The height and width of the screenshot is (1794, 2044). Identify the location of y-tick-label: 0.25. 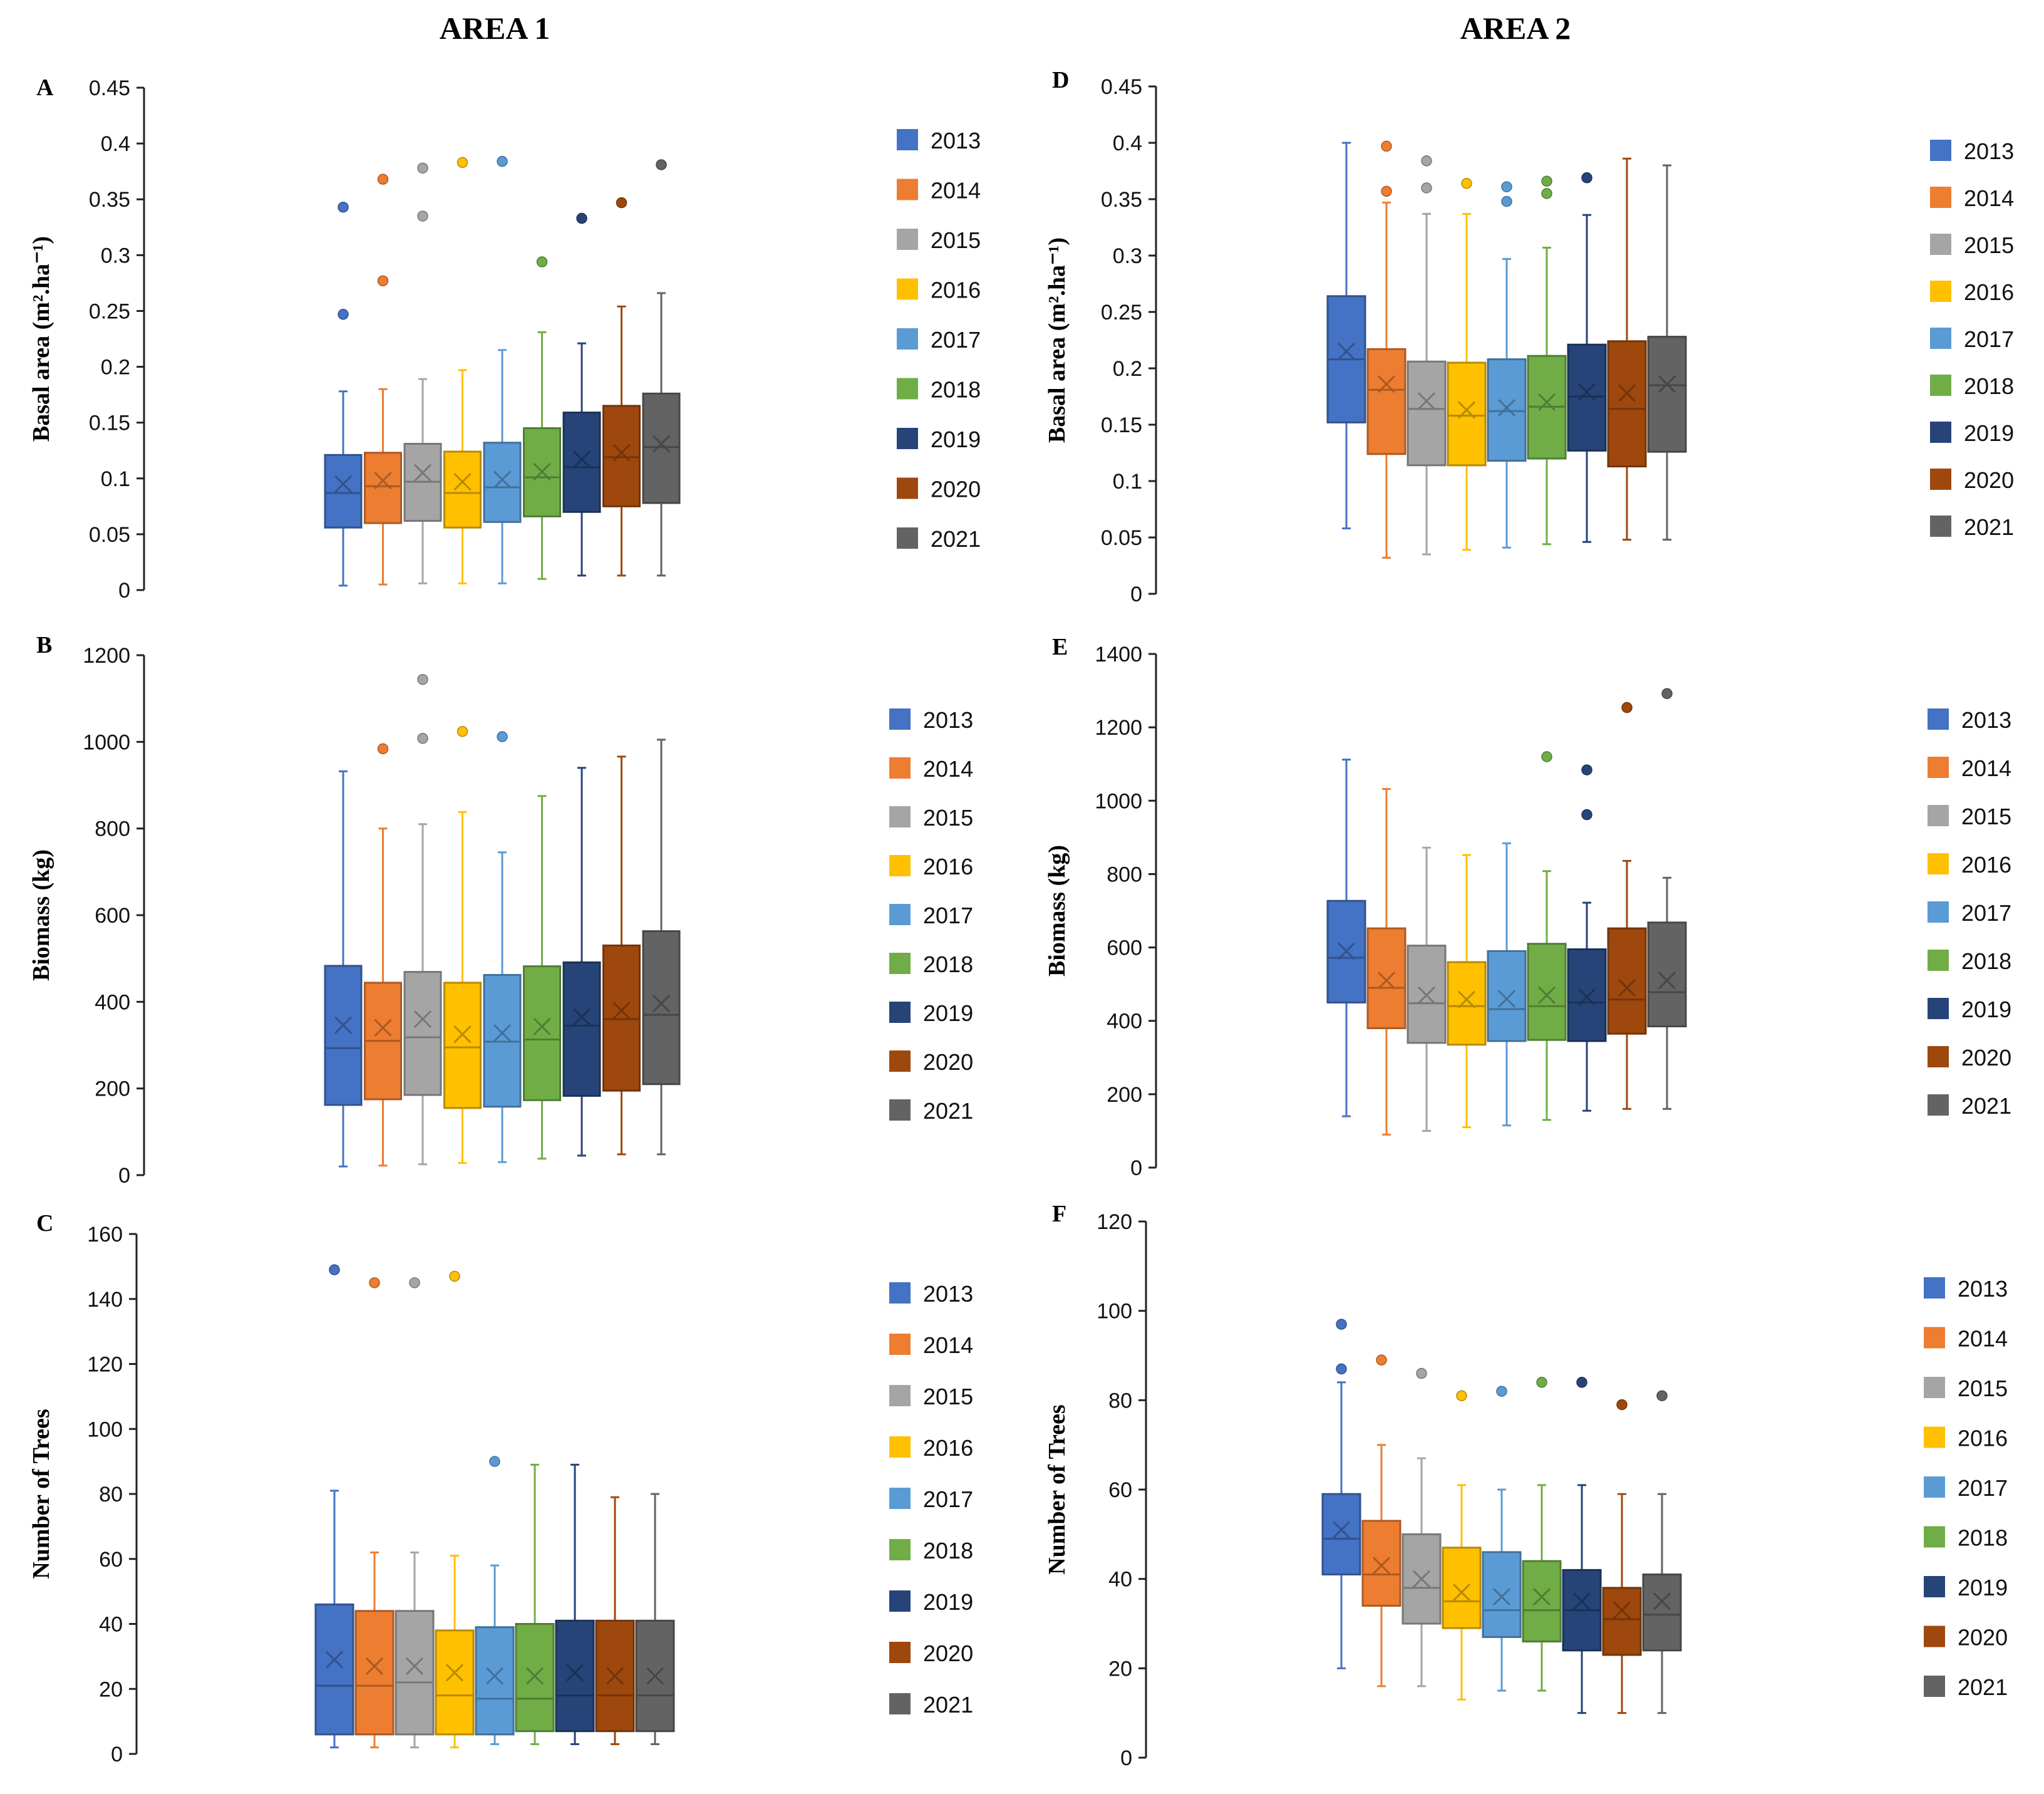
(109, 311).